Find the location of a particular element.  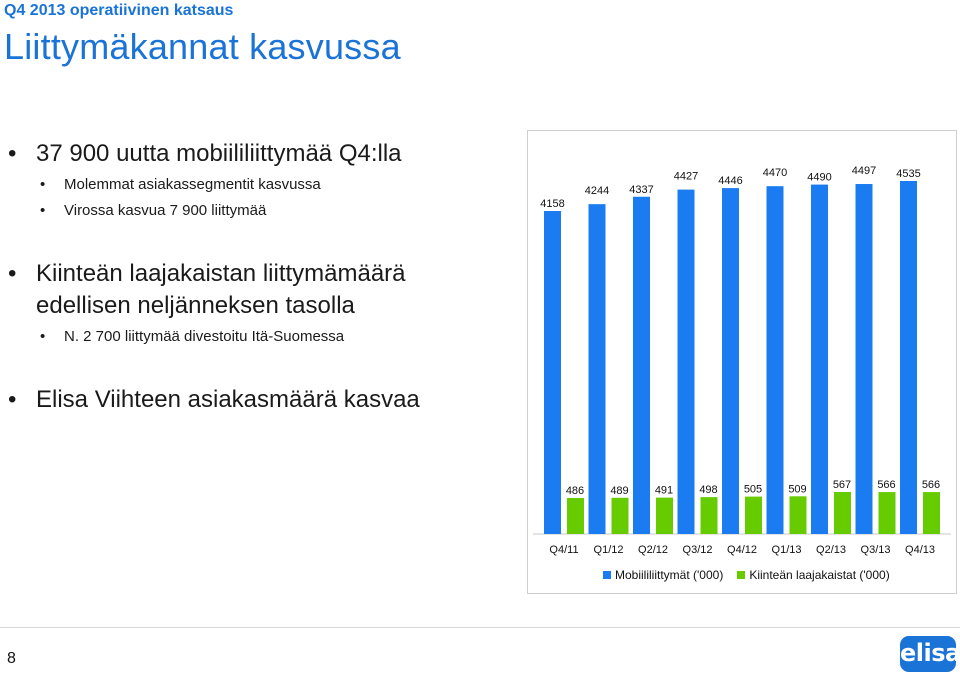

bullet-text: edellisen neljänneksen tasolla is located at coordinates (195, 305).